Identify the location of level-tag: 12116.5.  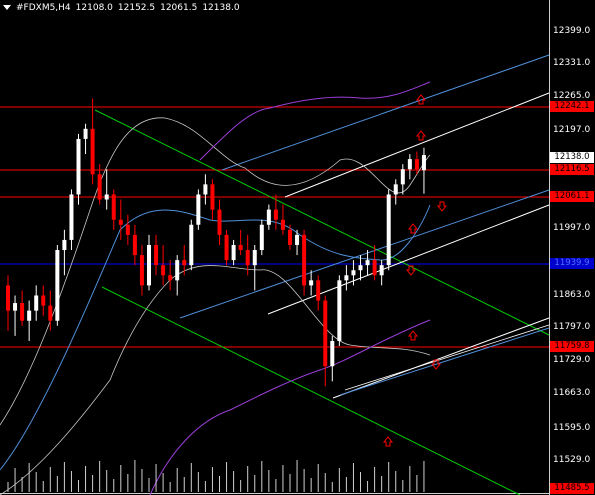
(572, 169).